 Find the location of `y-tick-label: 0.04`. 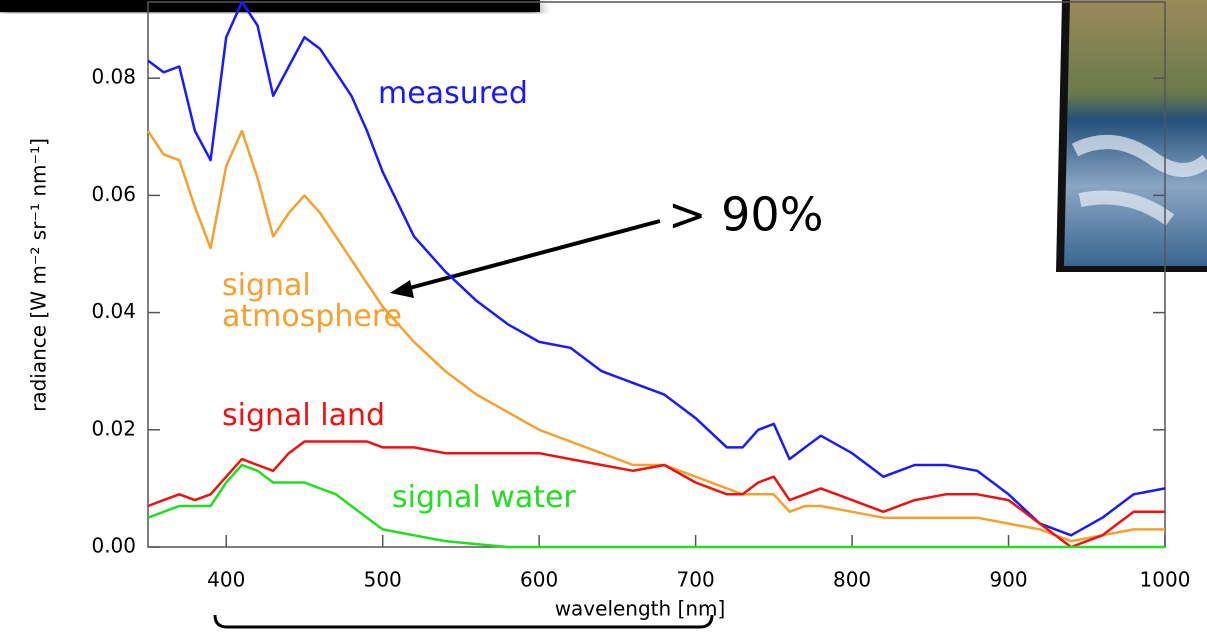

y-tick-label: 0.04 is located at coordinates (113, 311).